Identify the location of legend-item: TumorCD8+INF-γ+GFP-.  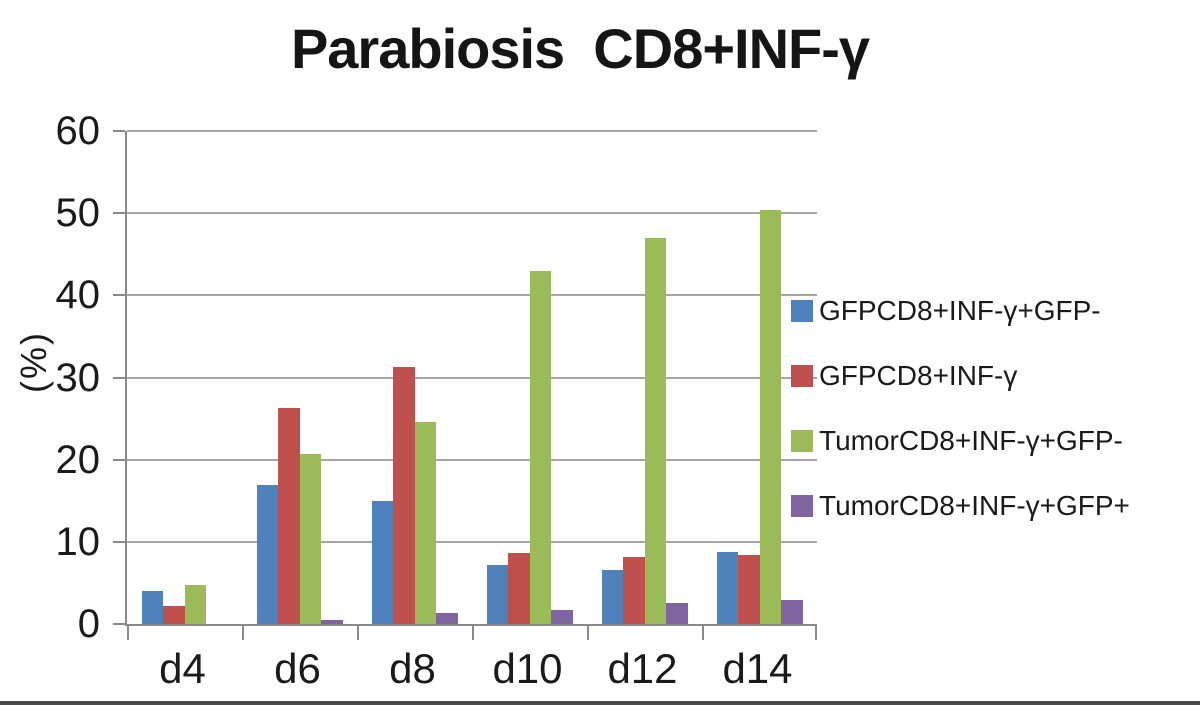
(957, 440).